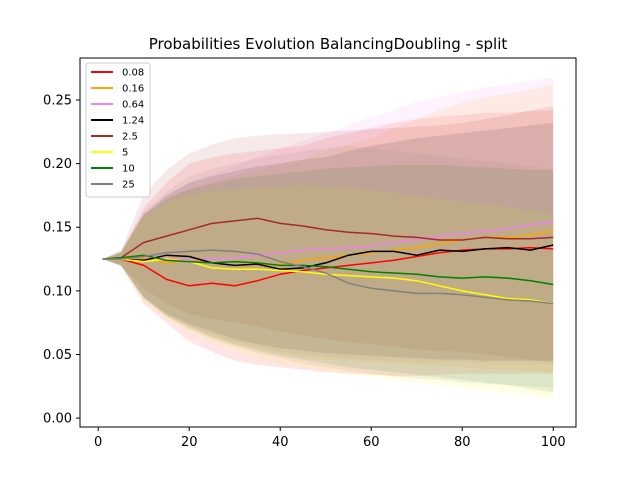  Describe the element at coordinates (57, 355) in the screenshot. I see `y-tick-label: 0.05` at that location.